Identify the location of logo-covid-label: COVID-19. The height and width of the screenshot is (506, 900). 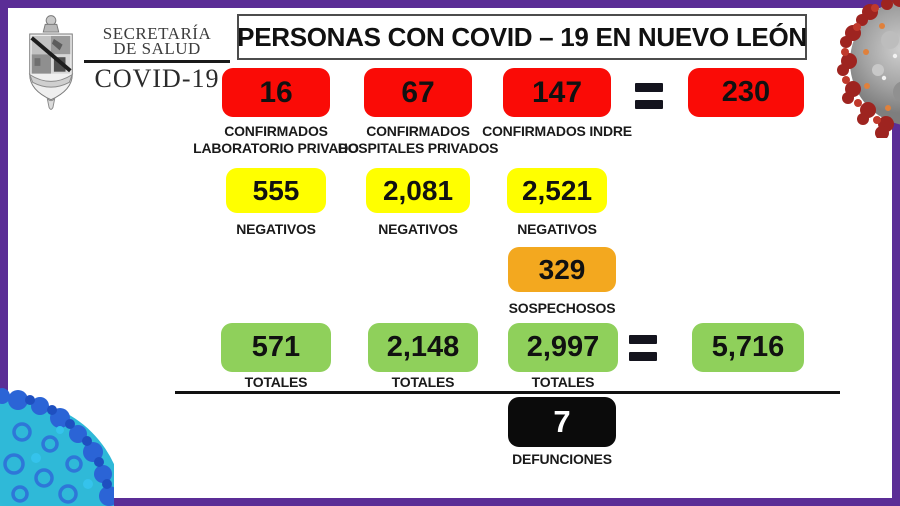
(157, 78).